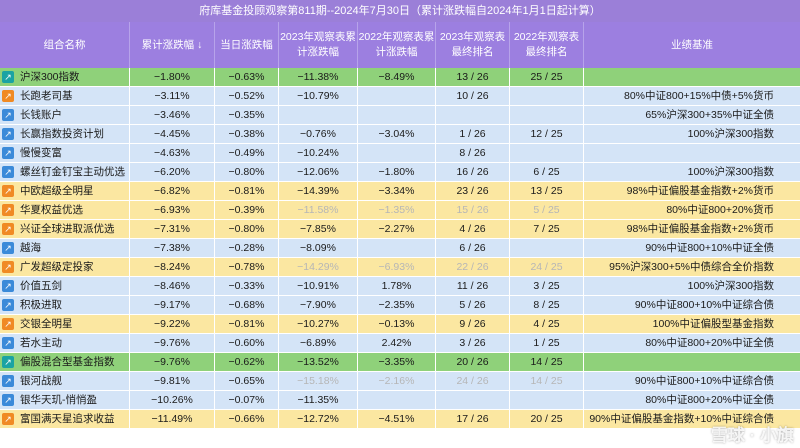  Describe the element at coordinates (172, 400) in the screenshot. I see `cumulative-change-cell: −10.26%` at that location.